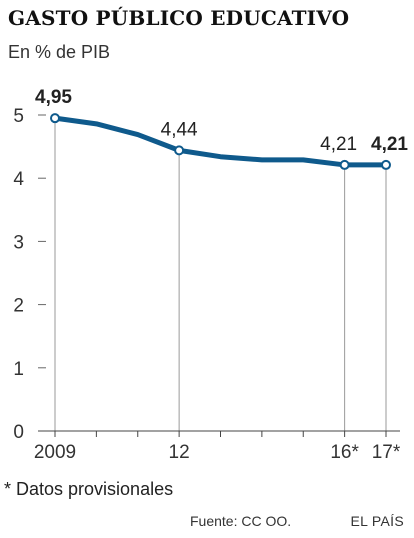  I want to click on x-tick-label: 12, so click(179, 452).